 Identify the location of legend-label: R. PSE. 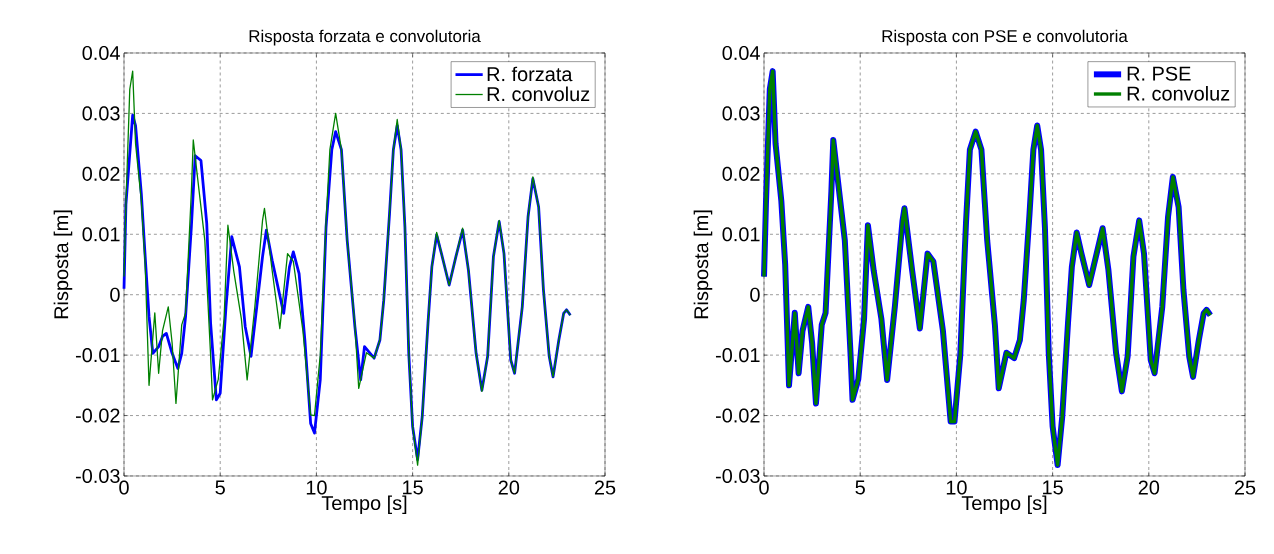
(1159, 73).